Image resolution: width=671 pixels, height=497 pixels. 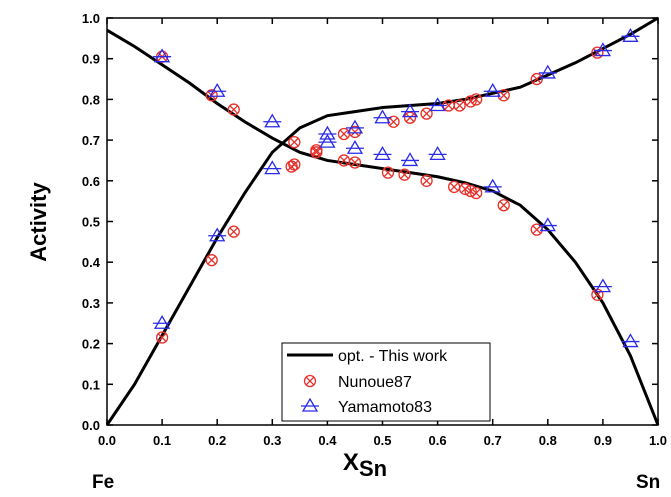 What do you see at coordinates (373, 468) in the screenshot?
I see `x-axis-title-sub: Sn` at bounding box center [373, 468].